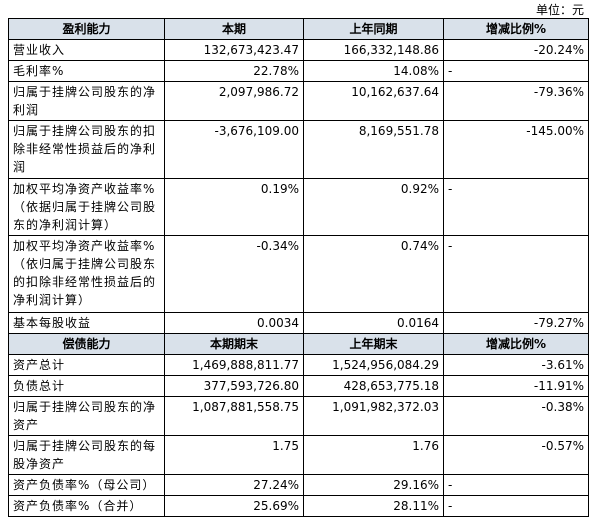 The width and height of the screenshot is (594, 517). What do you see at coordinates (86, 323) in the screenshot?
I see `row-label: 基本每股收益` at bounding box center [86, 323].